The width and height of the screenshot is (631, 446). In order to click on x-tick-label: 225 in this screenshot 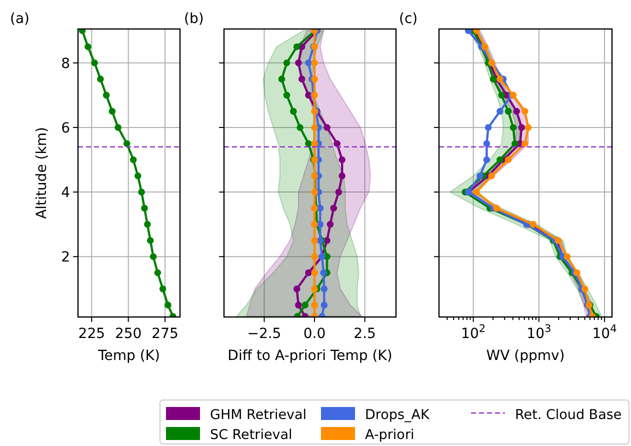, I will do `click(92, 334)`.